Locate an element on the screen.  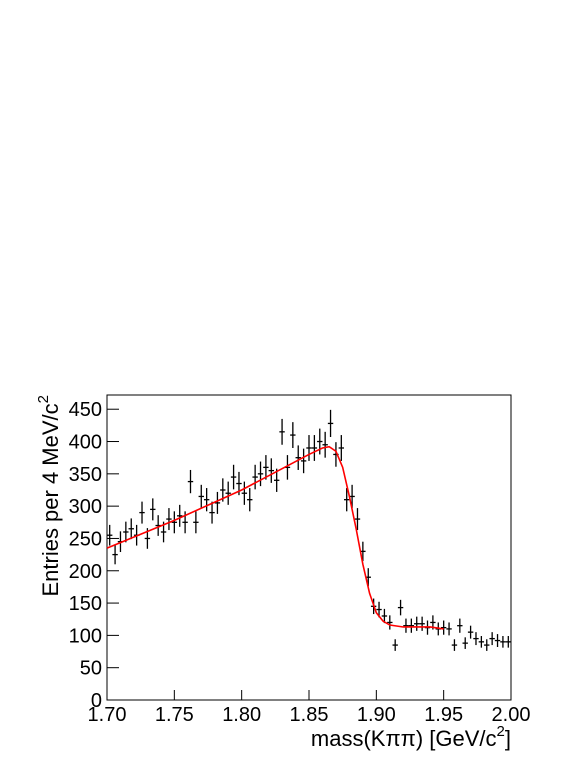
y-label-main: Entries per 4 MeV/c is located at coordinates (50, 499).